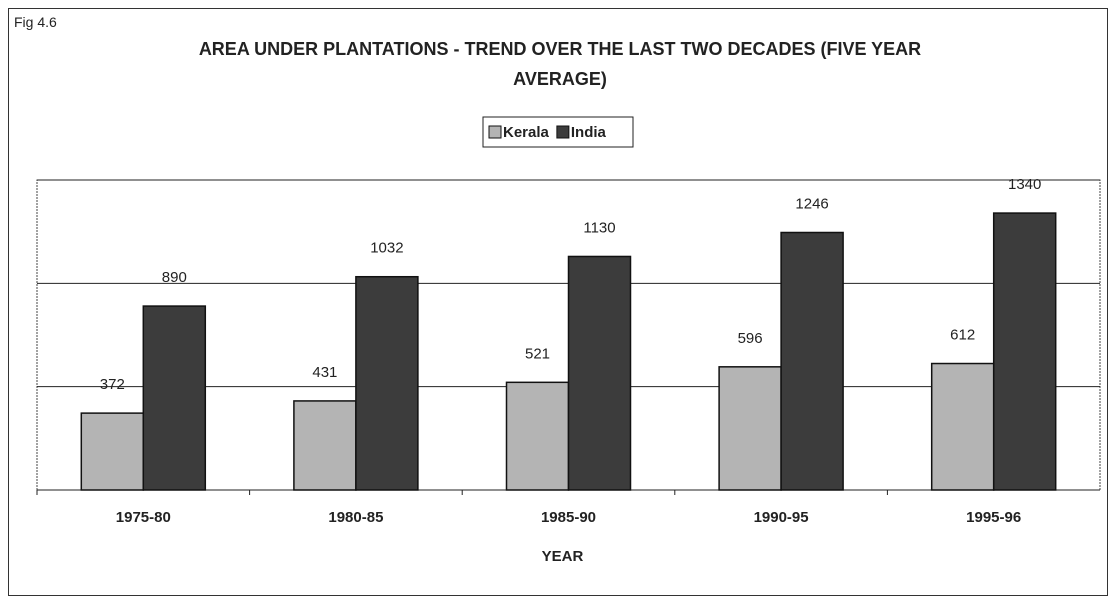  What do you see at coordinates (174, 277) in the screenshot?
I see `value-label: 890` at bounding box center [174, 277].